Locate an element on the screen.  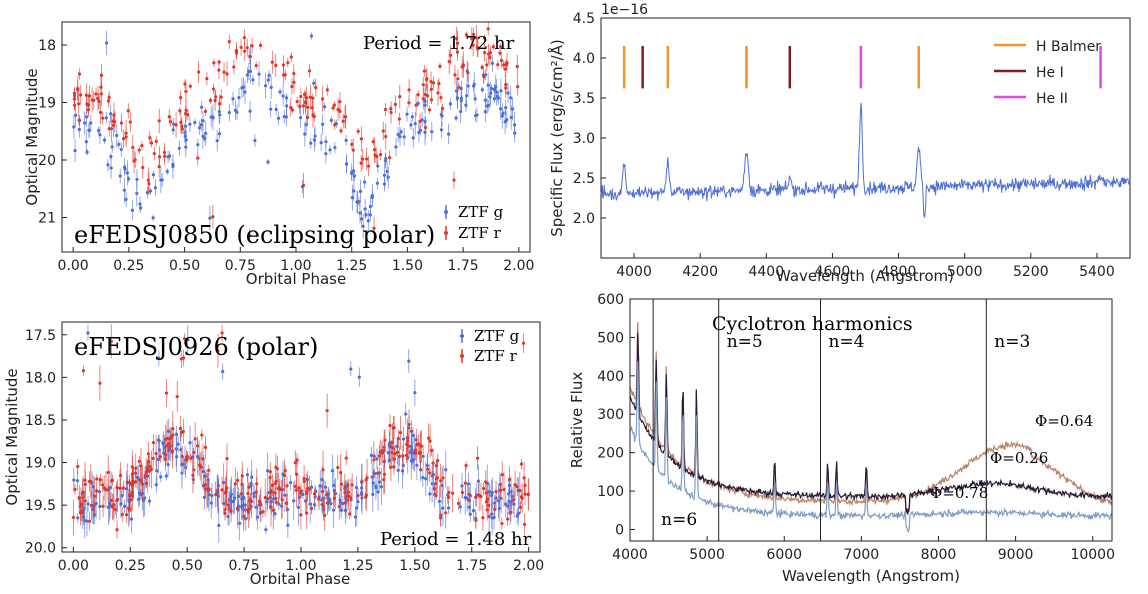
y-tick-label: 18 is located at coordinates (47, 46).